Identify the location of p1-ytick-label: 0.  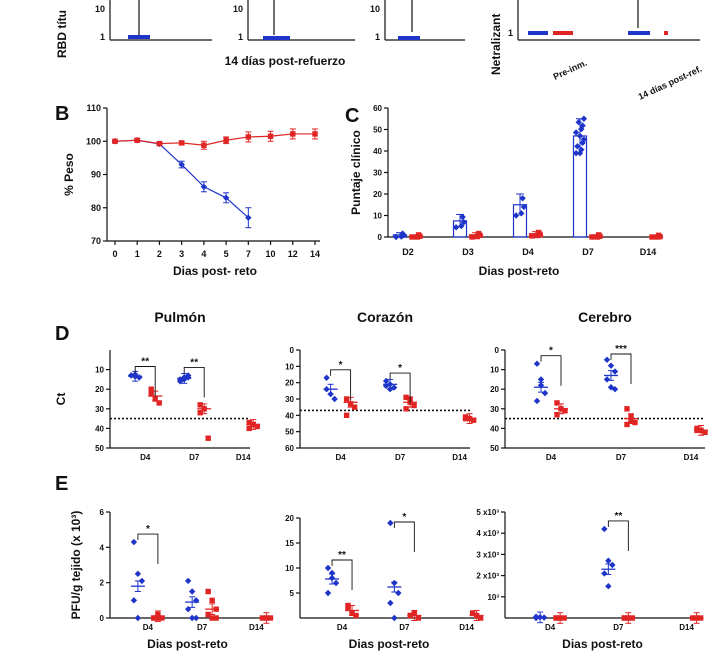
(292, 350).